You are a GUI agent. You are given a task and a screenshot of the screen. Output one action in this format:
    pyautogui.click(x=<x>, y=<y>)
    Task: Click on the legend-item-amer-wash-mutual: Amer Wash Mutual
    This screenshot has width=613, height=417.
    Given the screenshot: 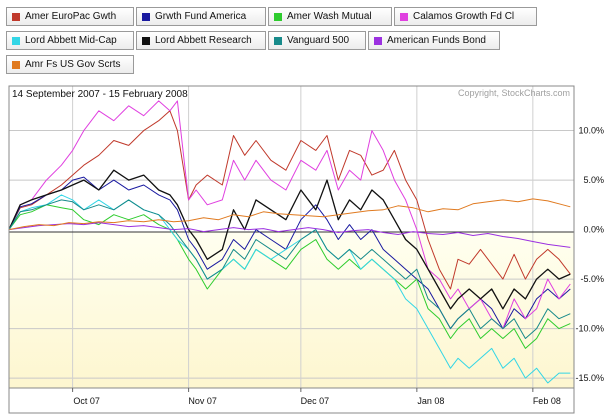 What is the action you would take?
    pyautogui.click(x=330, y=16)
    